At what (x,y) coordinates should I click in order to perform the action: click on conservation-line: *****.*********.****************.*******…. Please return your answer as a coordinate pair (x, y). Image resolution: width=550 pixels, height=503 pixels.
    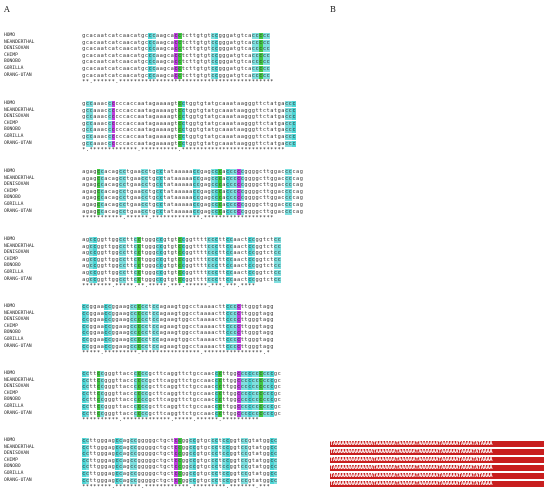
    Looking at the image, I should click on (176, 353).